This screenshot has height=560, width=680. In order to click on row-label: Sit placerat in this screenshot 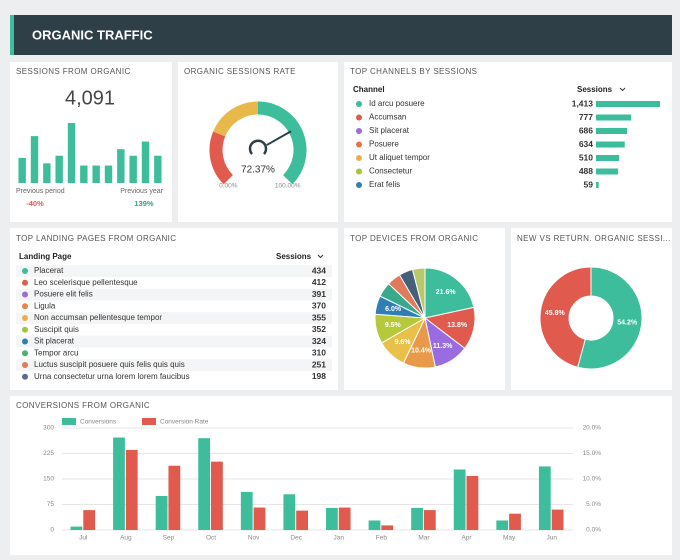, I will do `click(54, 341)`.